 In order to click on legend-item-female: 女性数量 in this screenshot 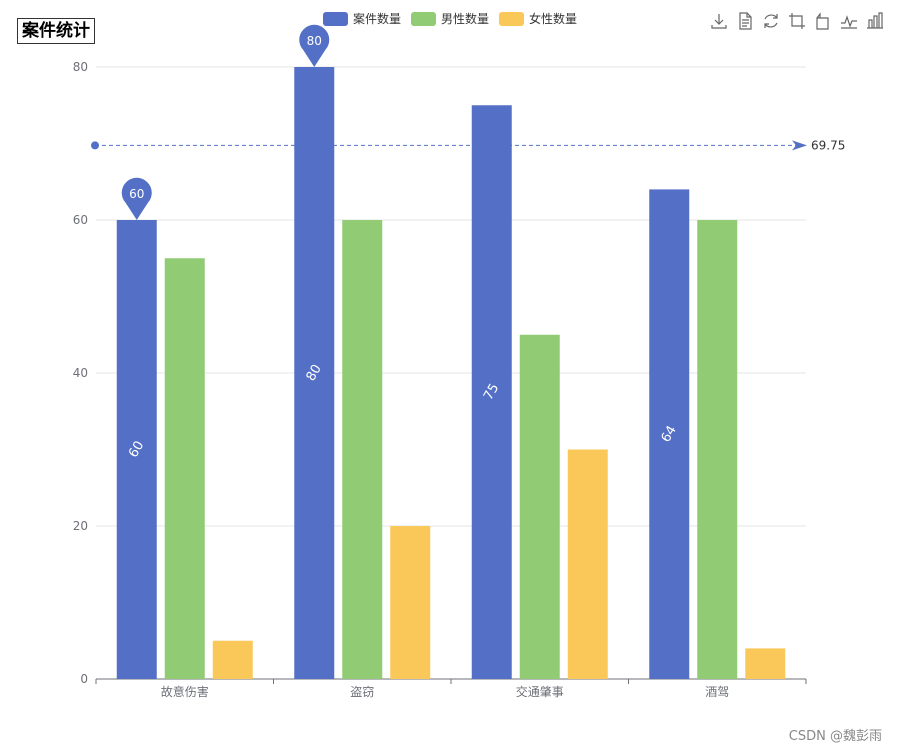, I will do `click(538, 18)`.